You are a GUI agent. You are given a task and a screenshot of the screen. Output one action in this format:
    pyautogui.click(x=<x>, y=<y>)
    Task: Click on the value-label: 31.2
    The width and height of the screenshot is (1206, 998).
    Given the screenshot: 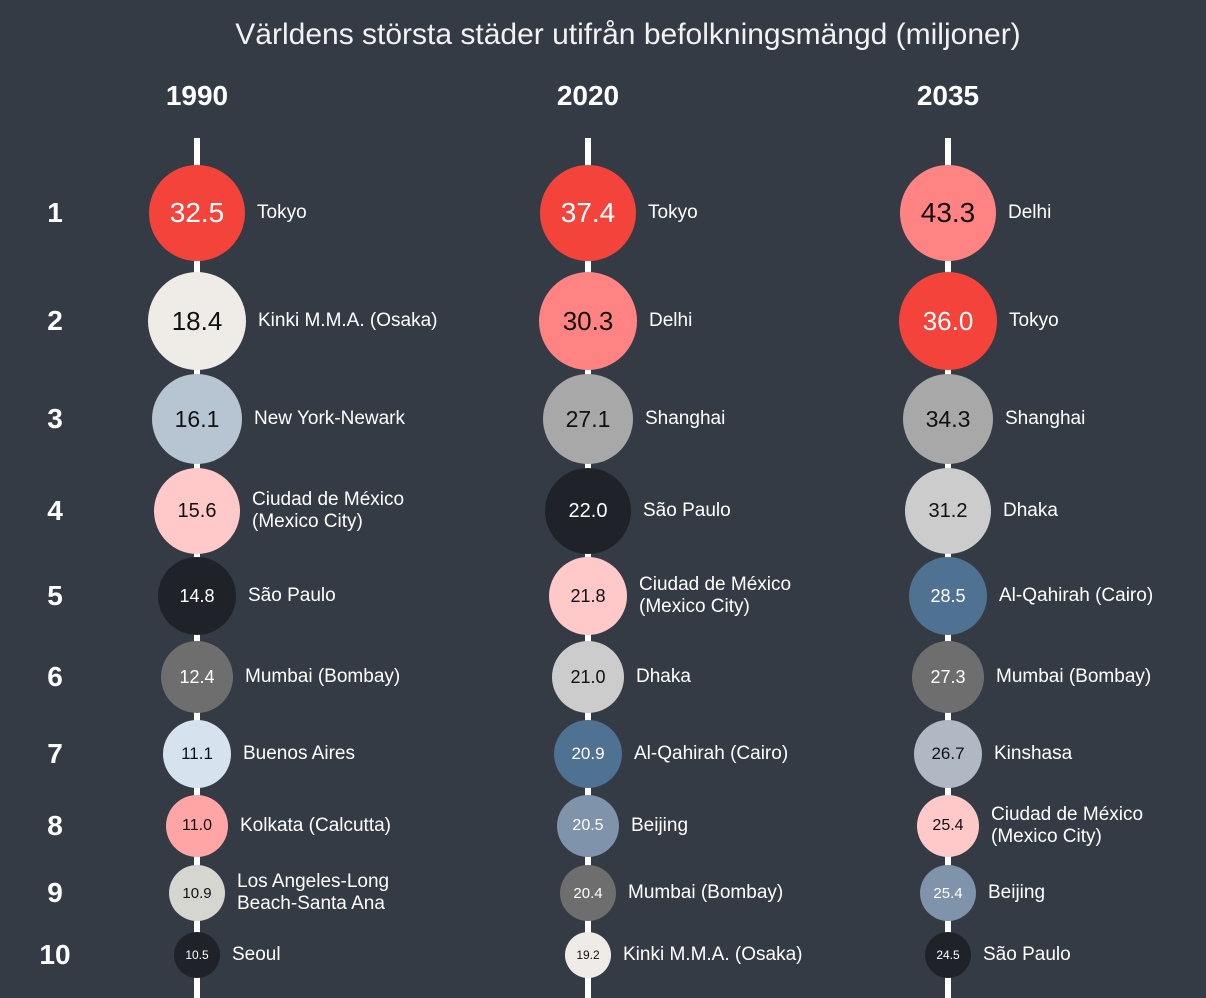 What is the action you would take?
    pyautogui.click(x=948, y=510)
    